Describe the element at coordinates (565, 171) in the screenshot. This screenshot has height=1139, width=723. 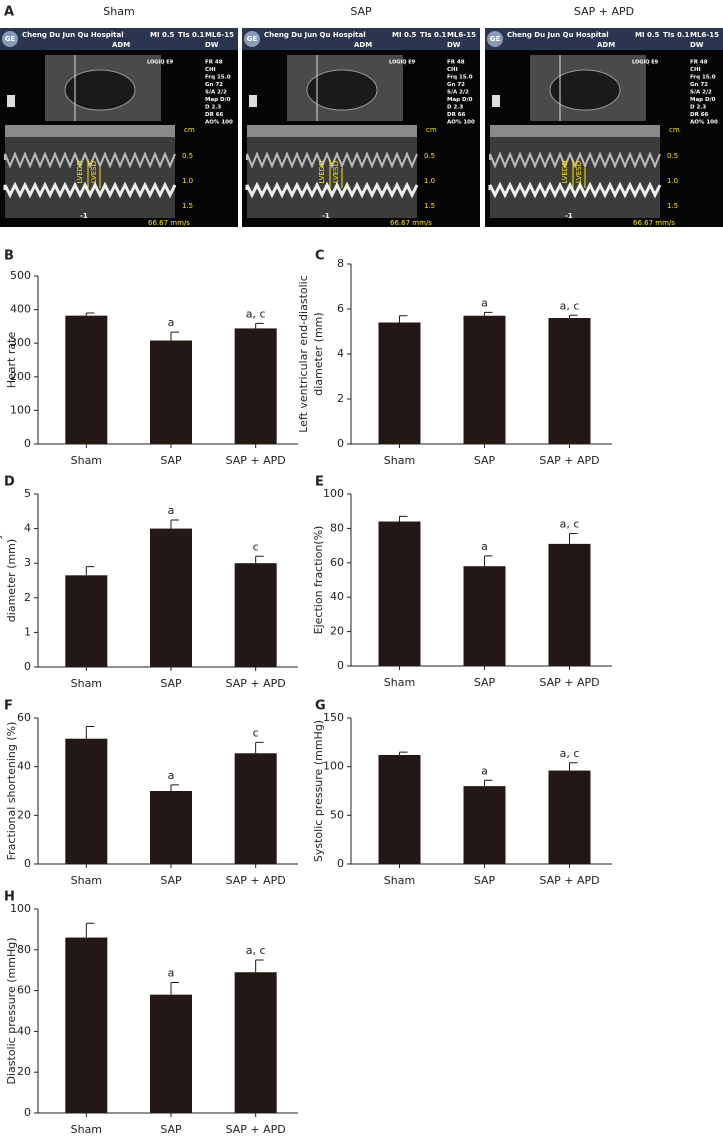
I see `lvedd: LVEDD` at that location.